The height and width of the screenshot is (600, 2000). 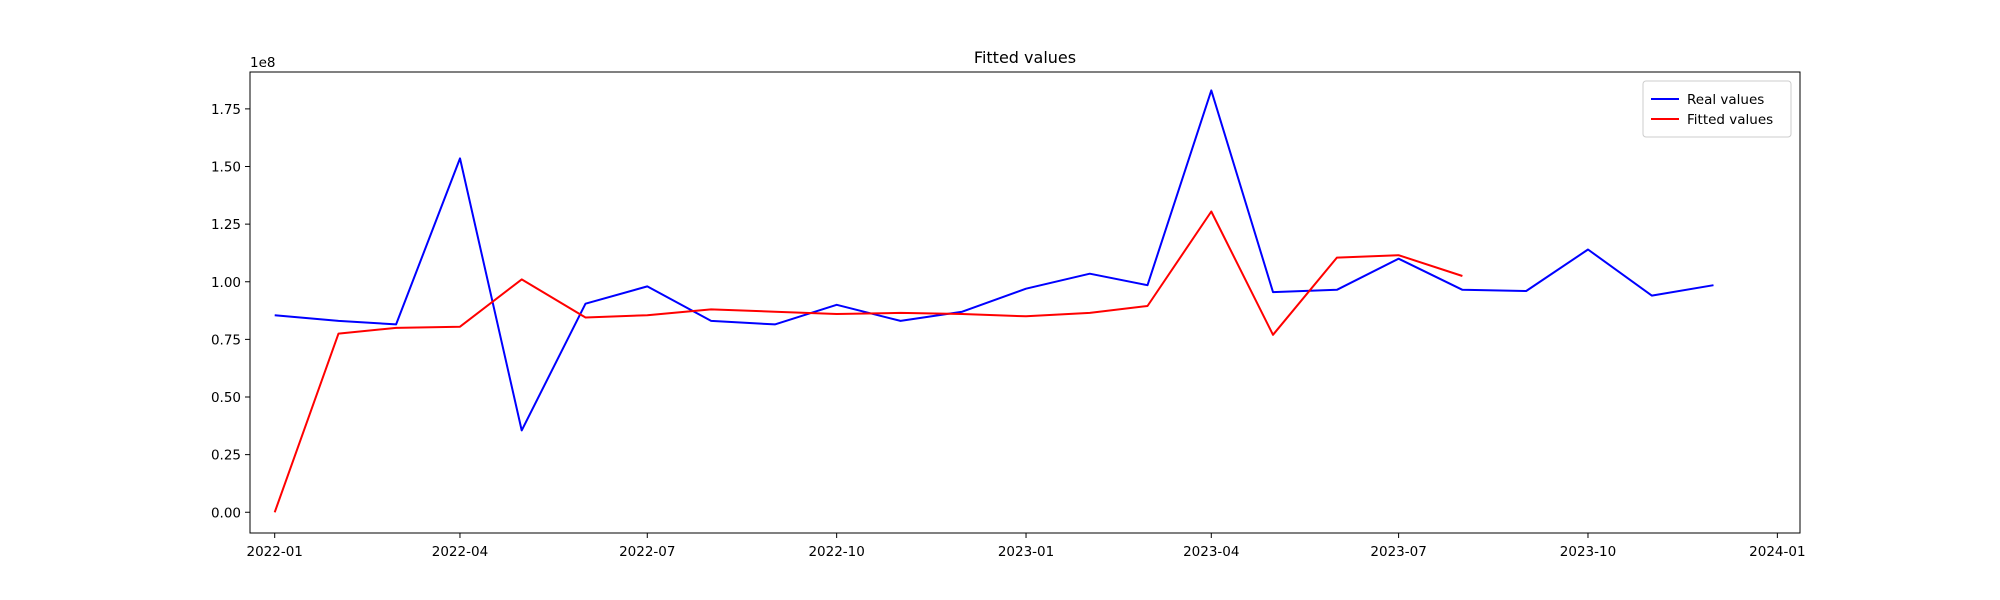 I want to click on x-tick-label: 2022-01, so click(x=274, y=552).